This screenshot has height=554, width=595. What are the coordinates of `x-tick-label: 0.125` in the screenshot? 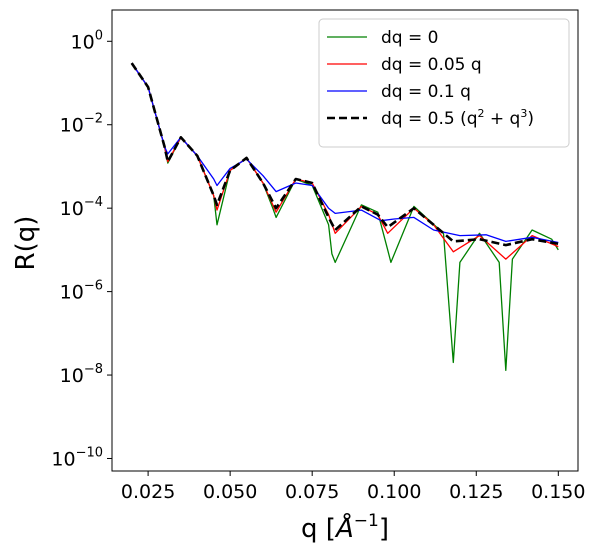 It's located at (476, 492).